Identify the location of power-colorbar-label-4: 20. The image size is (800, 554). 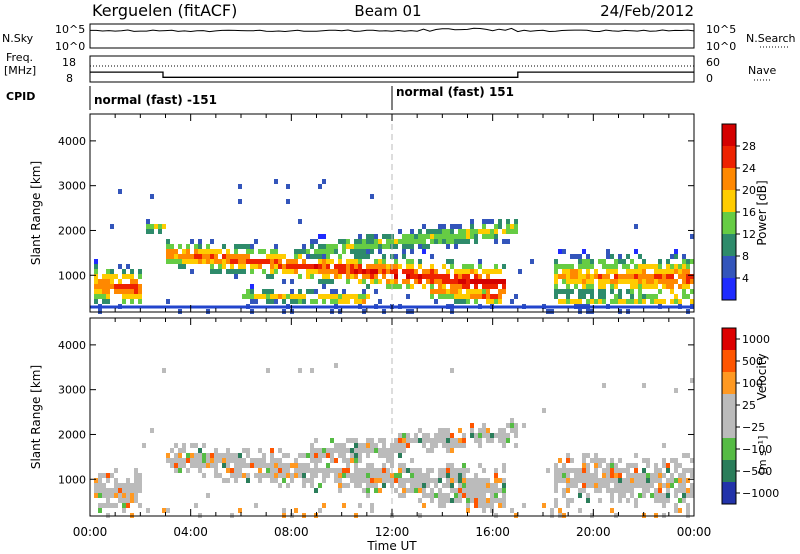
(749, 190).